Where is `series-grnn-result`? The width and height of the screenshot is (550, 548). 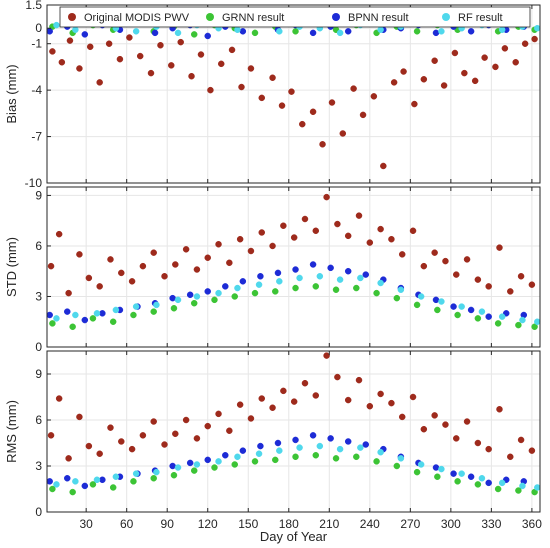
series-grnn-result is located at coordinates (293, 307).